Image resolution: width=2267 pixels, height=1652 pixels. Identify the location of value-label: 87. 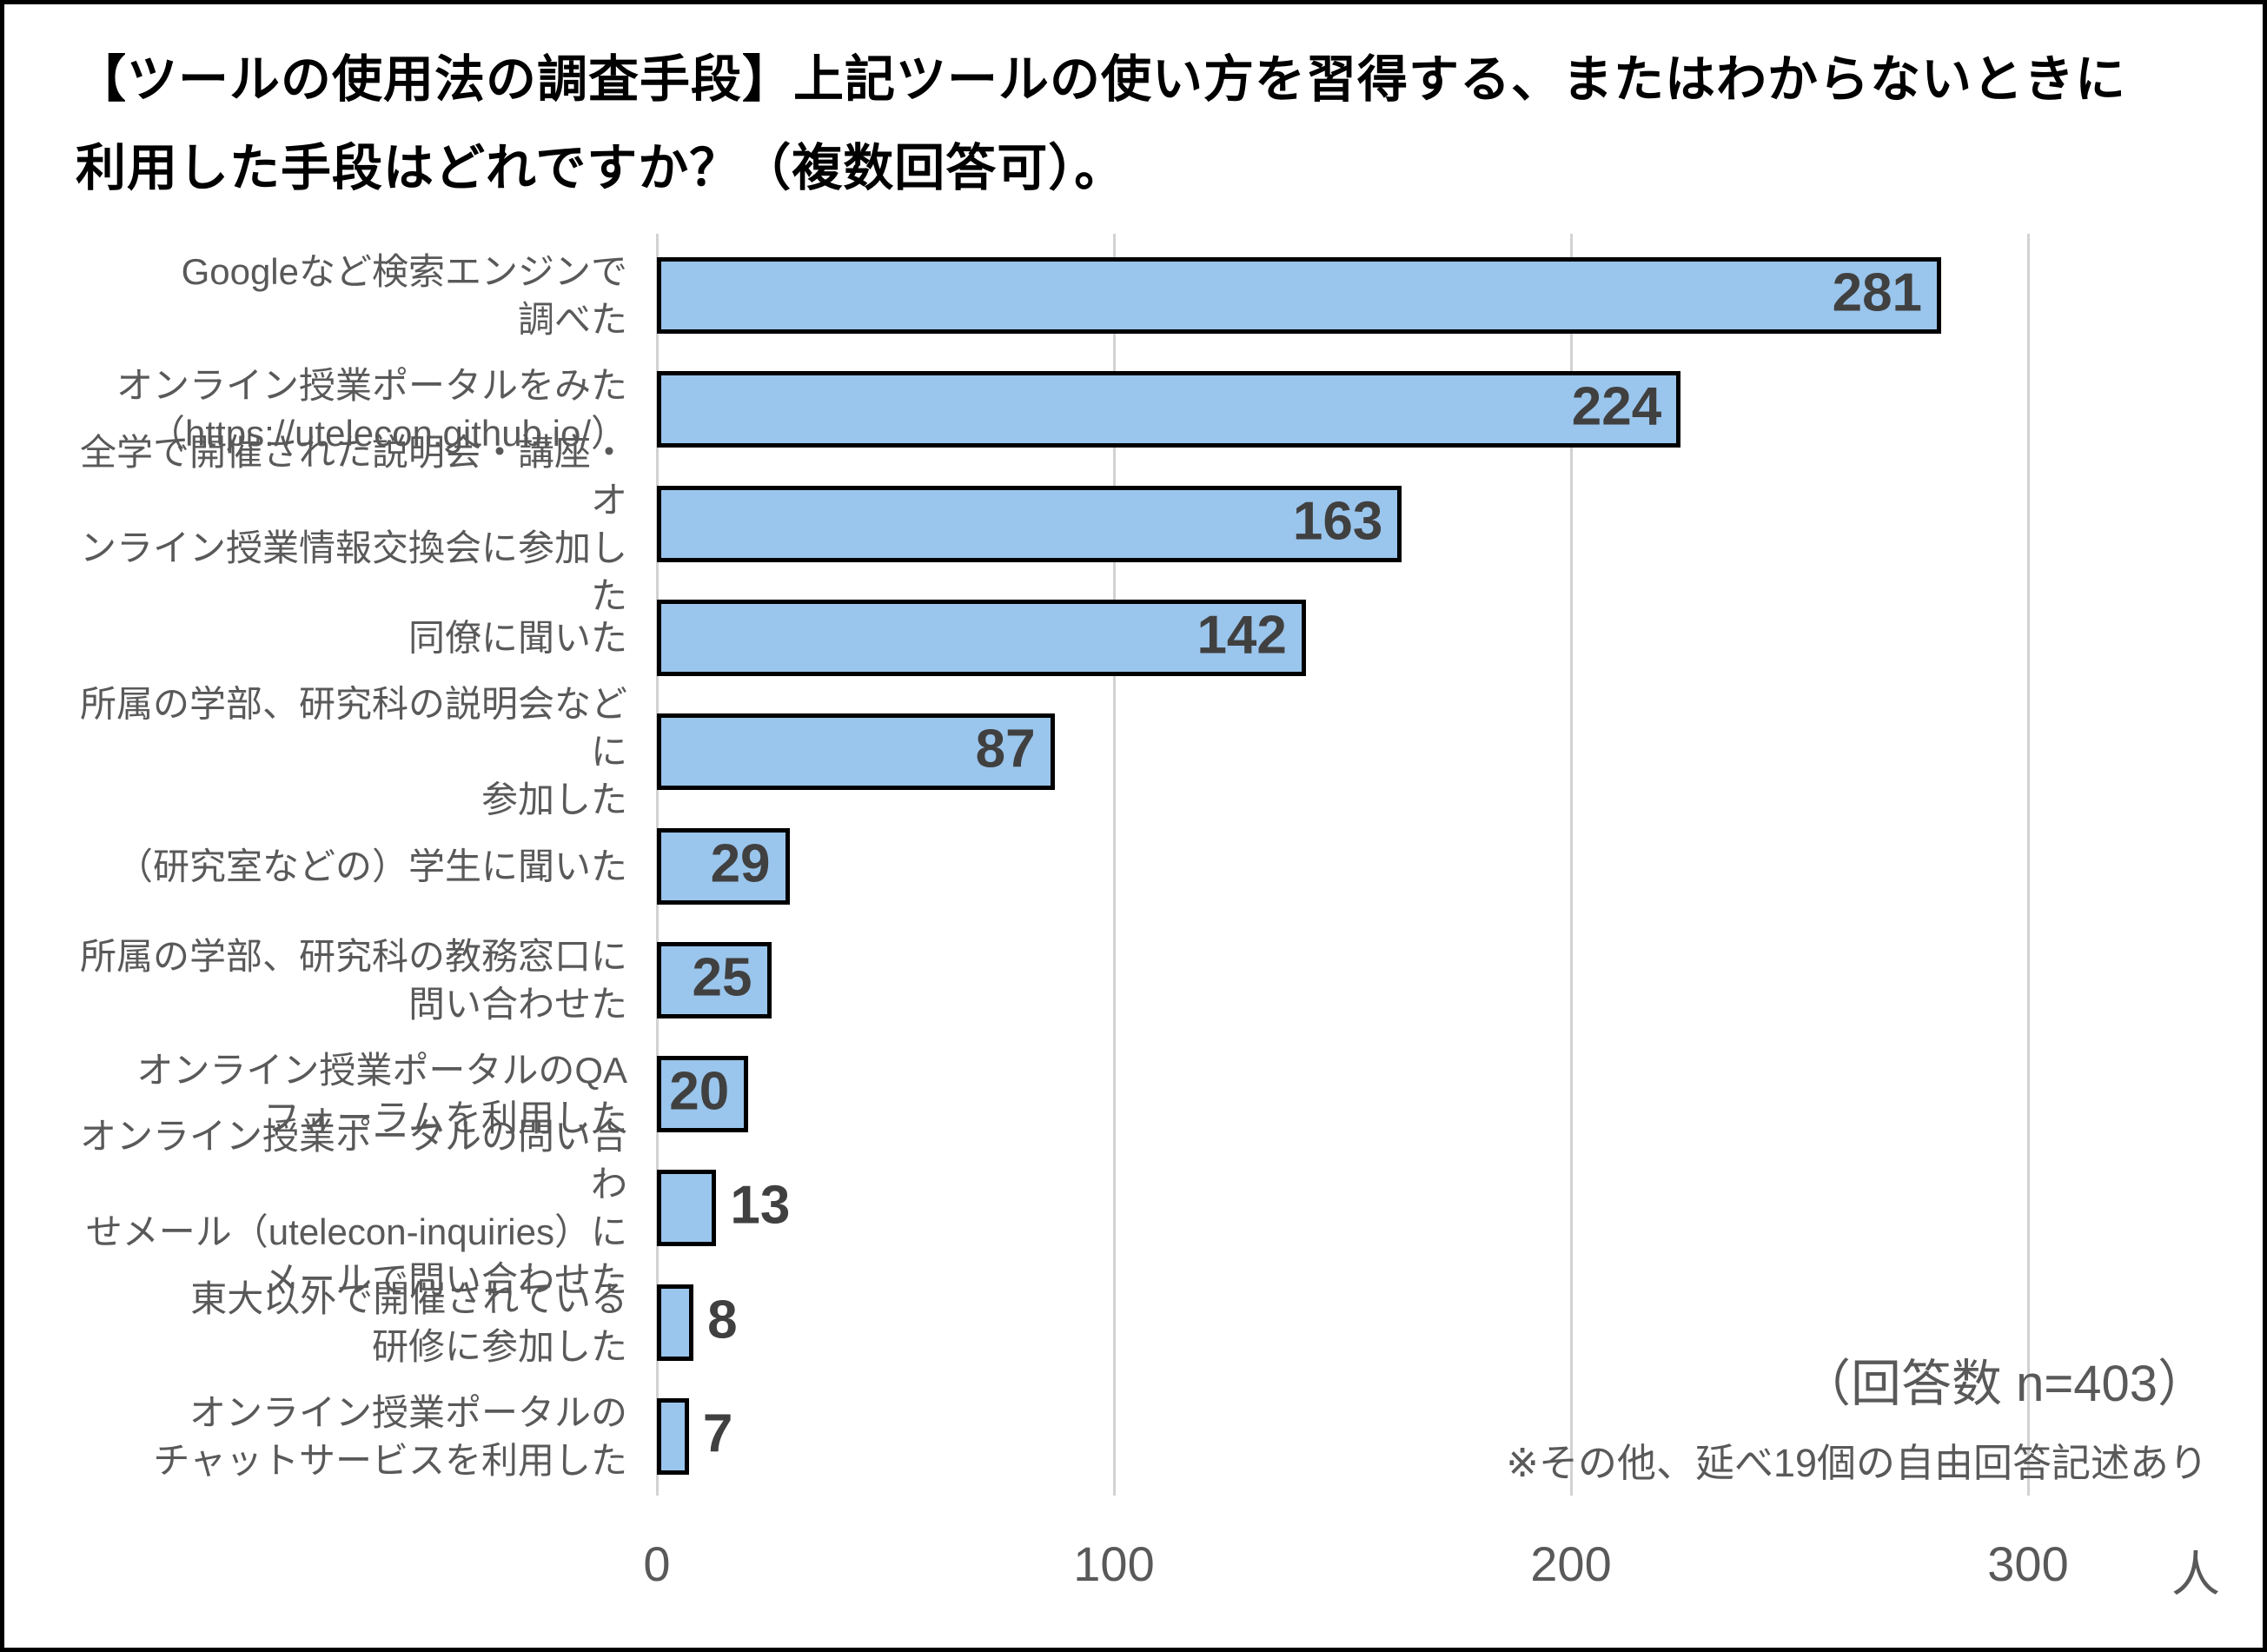
(1005, 749).